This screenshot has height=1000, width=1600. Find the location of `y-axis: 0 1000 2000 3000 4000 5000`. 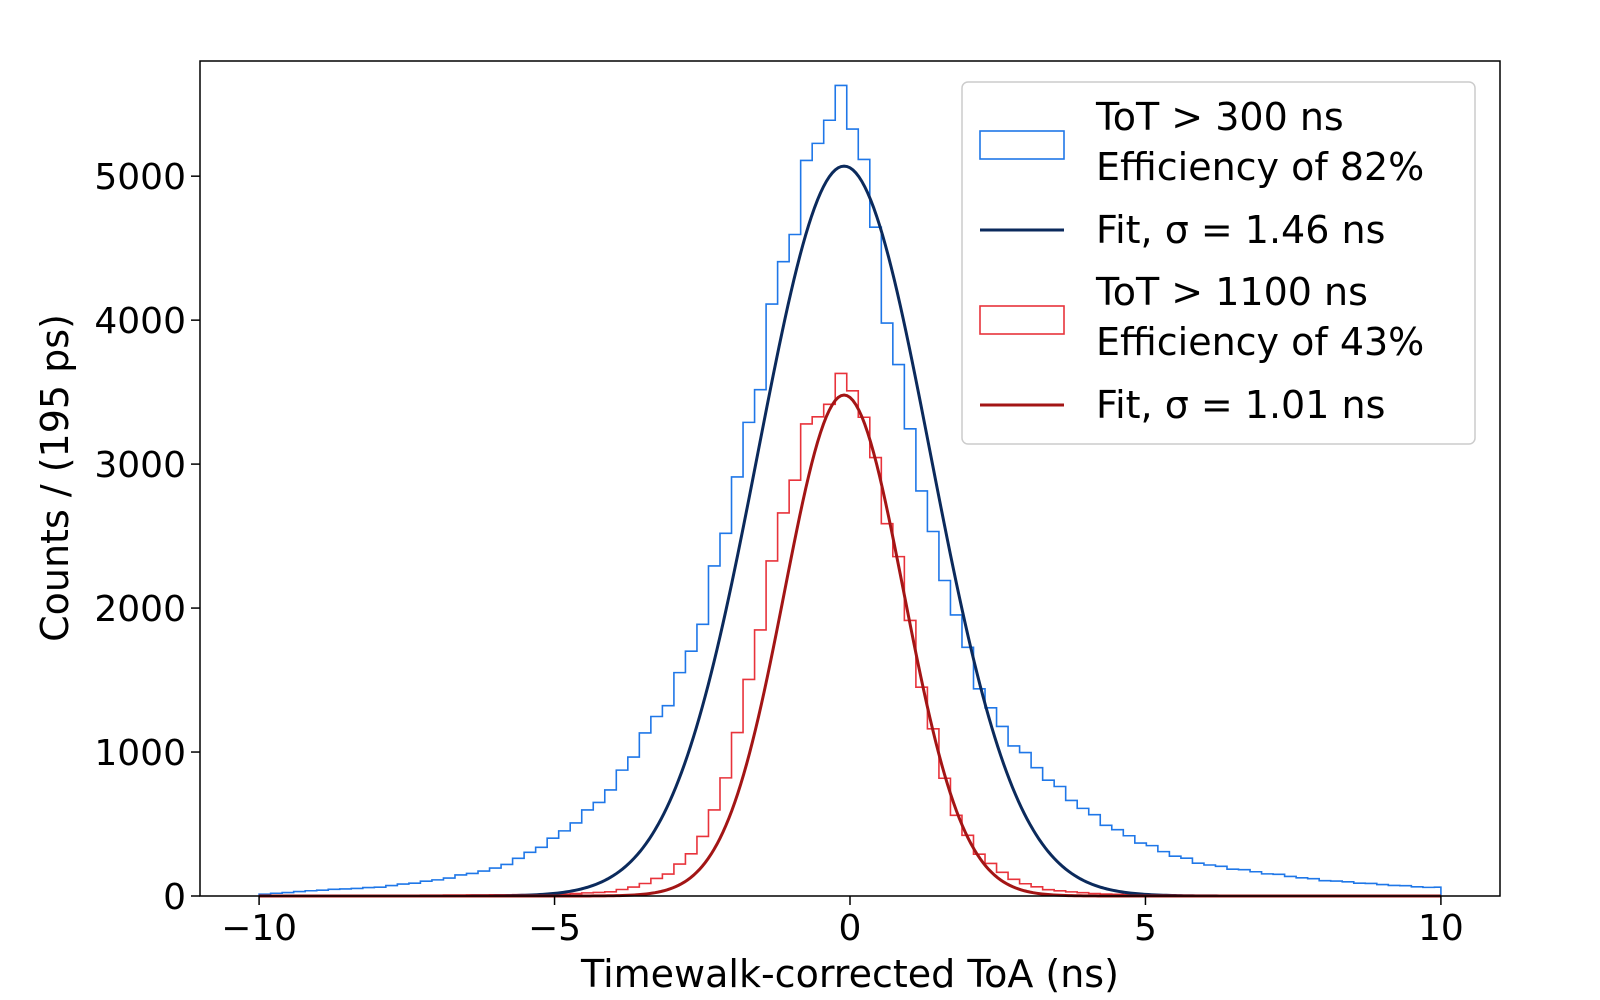

y-axis: 0 1000 2000 3000 4000 5000 is located at coordinates (147, 537).